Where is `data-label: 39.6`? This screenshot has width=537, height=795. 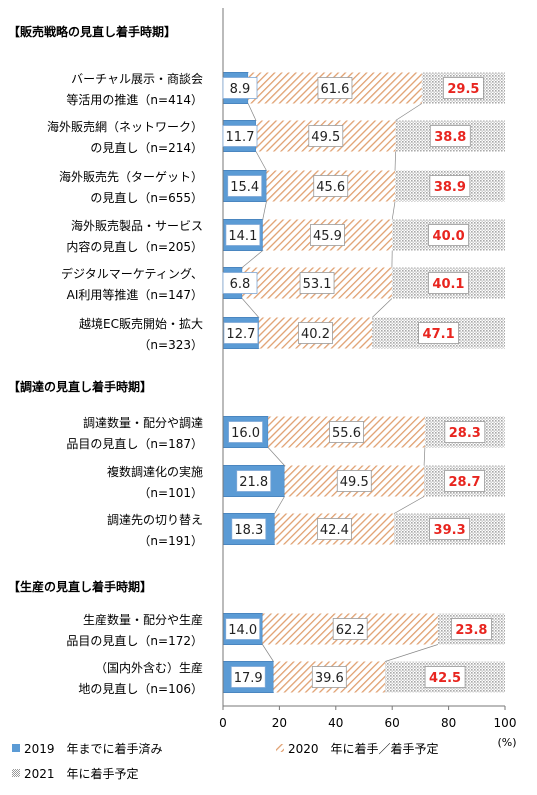 data-label: 39.6 is located at coordinates (329, 678).